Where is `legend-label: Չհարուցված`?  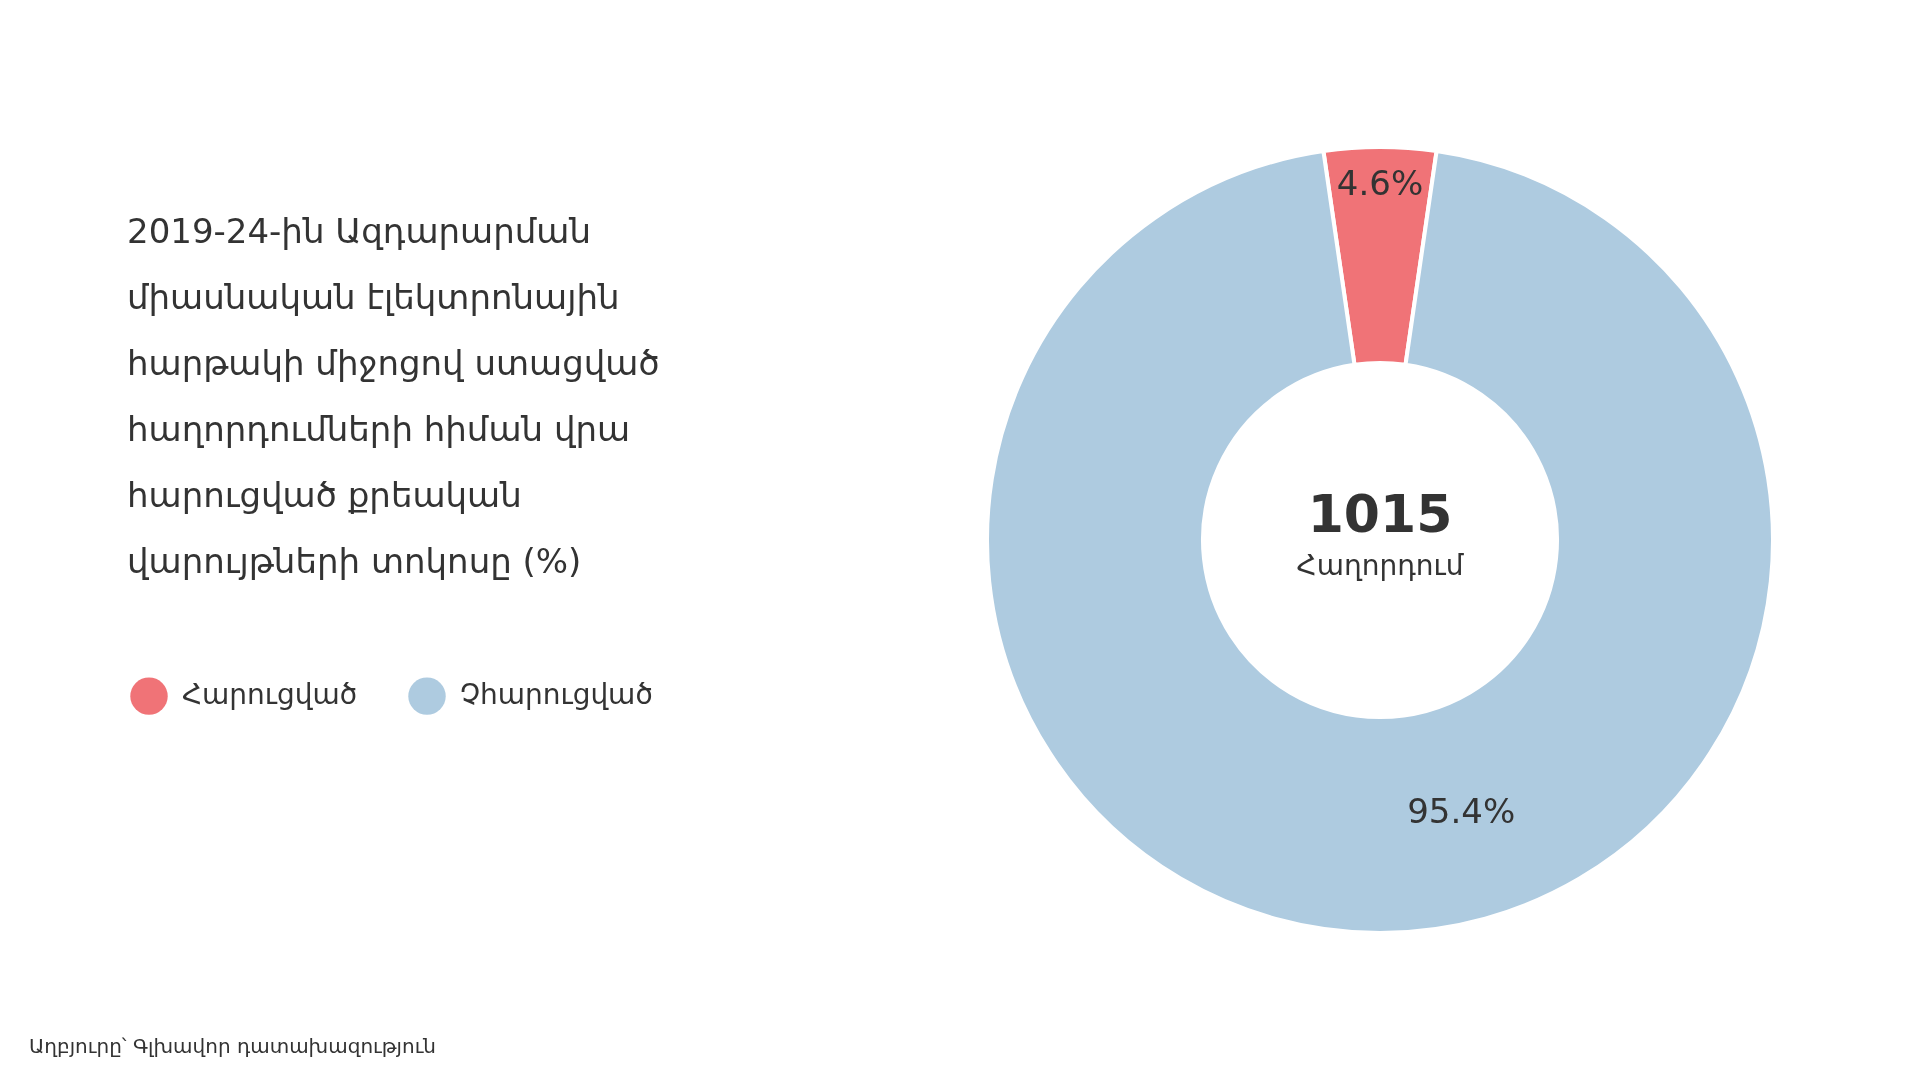 legend-label: Չհարուցված is located at coordinates (556, 695).